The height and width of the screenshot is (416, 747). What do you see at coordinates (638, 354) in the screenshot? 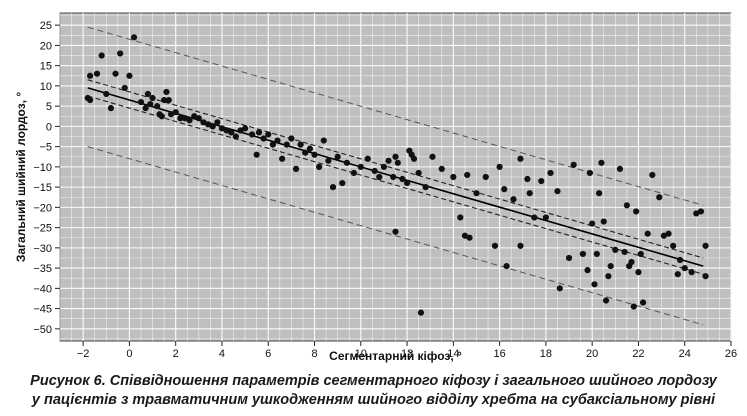
I see `x-tick-label: 22` at bounding box center [638, 354].